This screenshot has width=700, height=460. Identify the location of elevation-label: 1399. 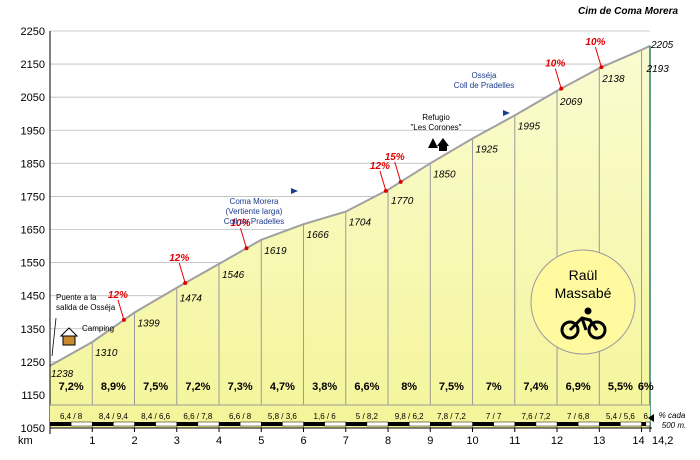
(149, 324).